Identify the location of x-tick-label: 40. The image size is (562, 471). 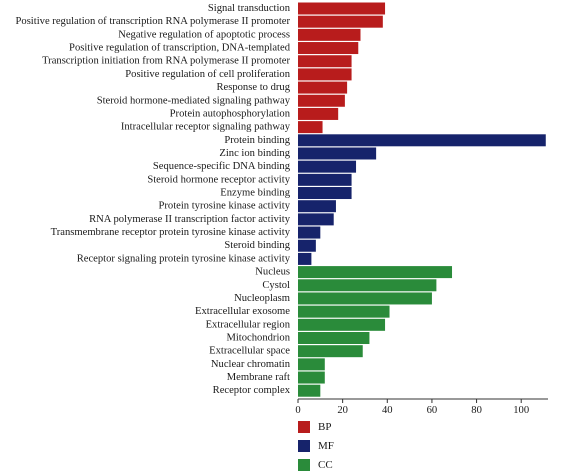
(387, 410).